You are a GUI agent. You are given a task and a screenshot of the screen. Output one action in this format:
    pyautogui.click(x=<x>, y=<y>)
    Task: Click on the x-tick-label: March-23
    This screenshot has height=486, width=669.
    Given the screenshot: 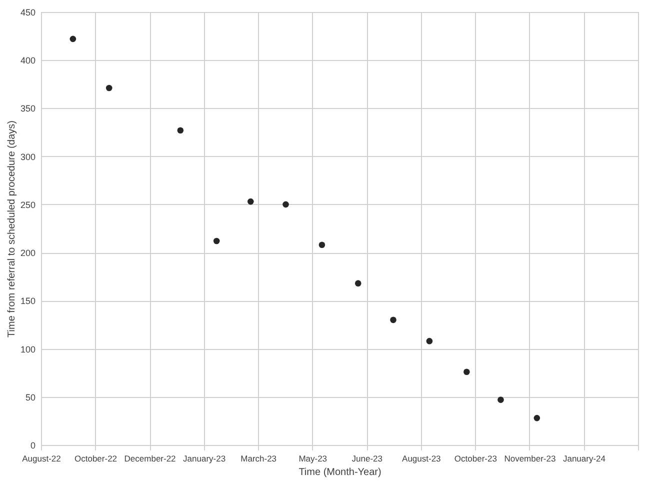 What is the action you would take?
    pyautogui.click(x=258, y=459)
    